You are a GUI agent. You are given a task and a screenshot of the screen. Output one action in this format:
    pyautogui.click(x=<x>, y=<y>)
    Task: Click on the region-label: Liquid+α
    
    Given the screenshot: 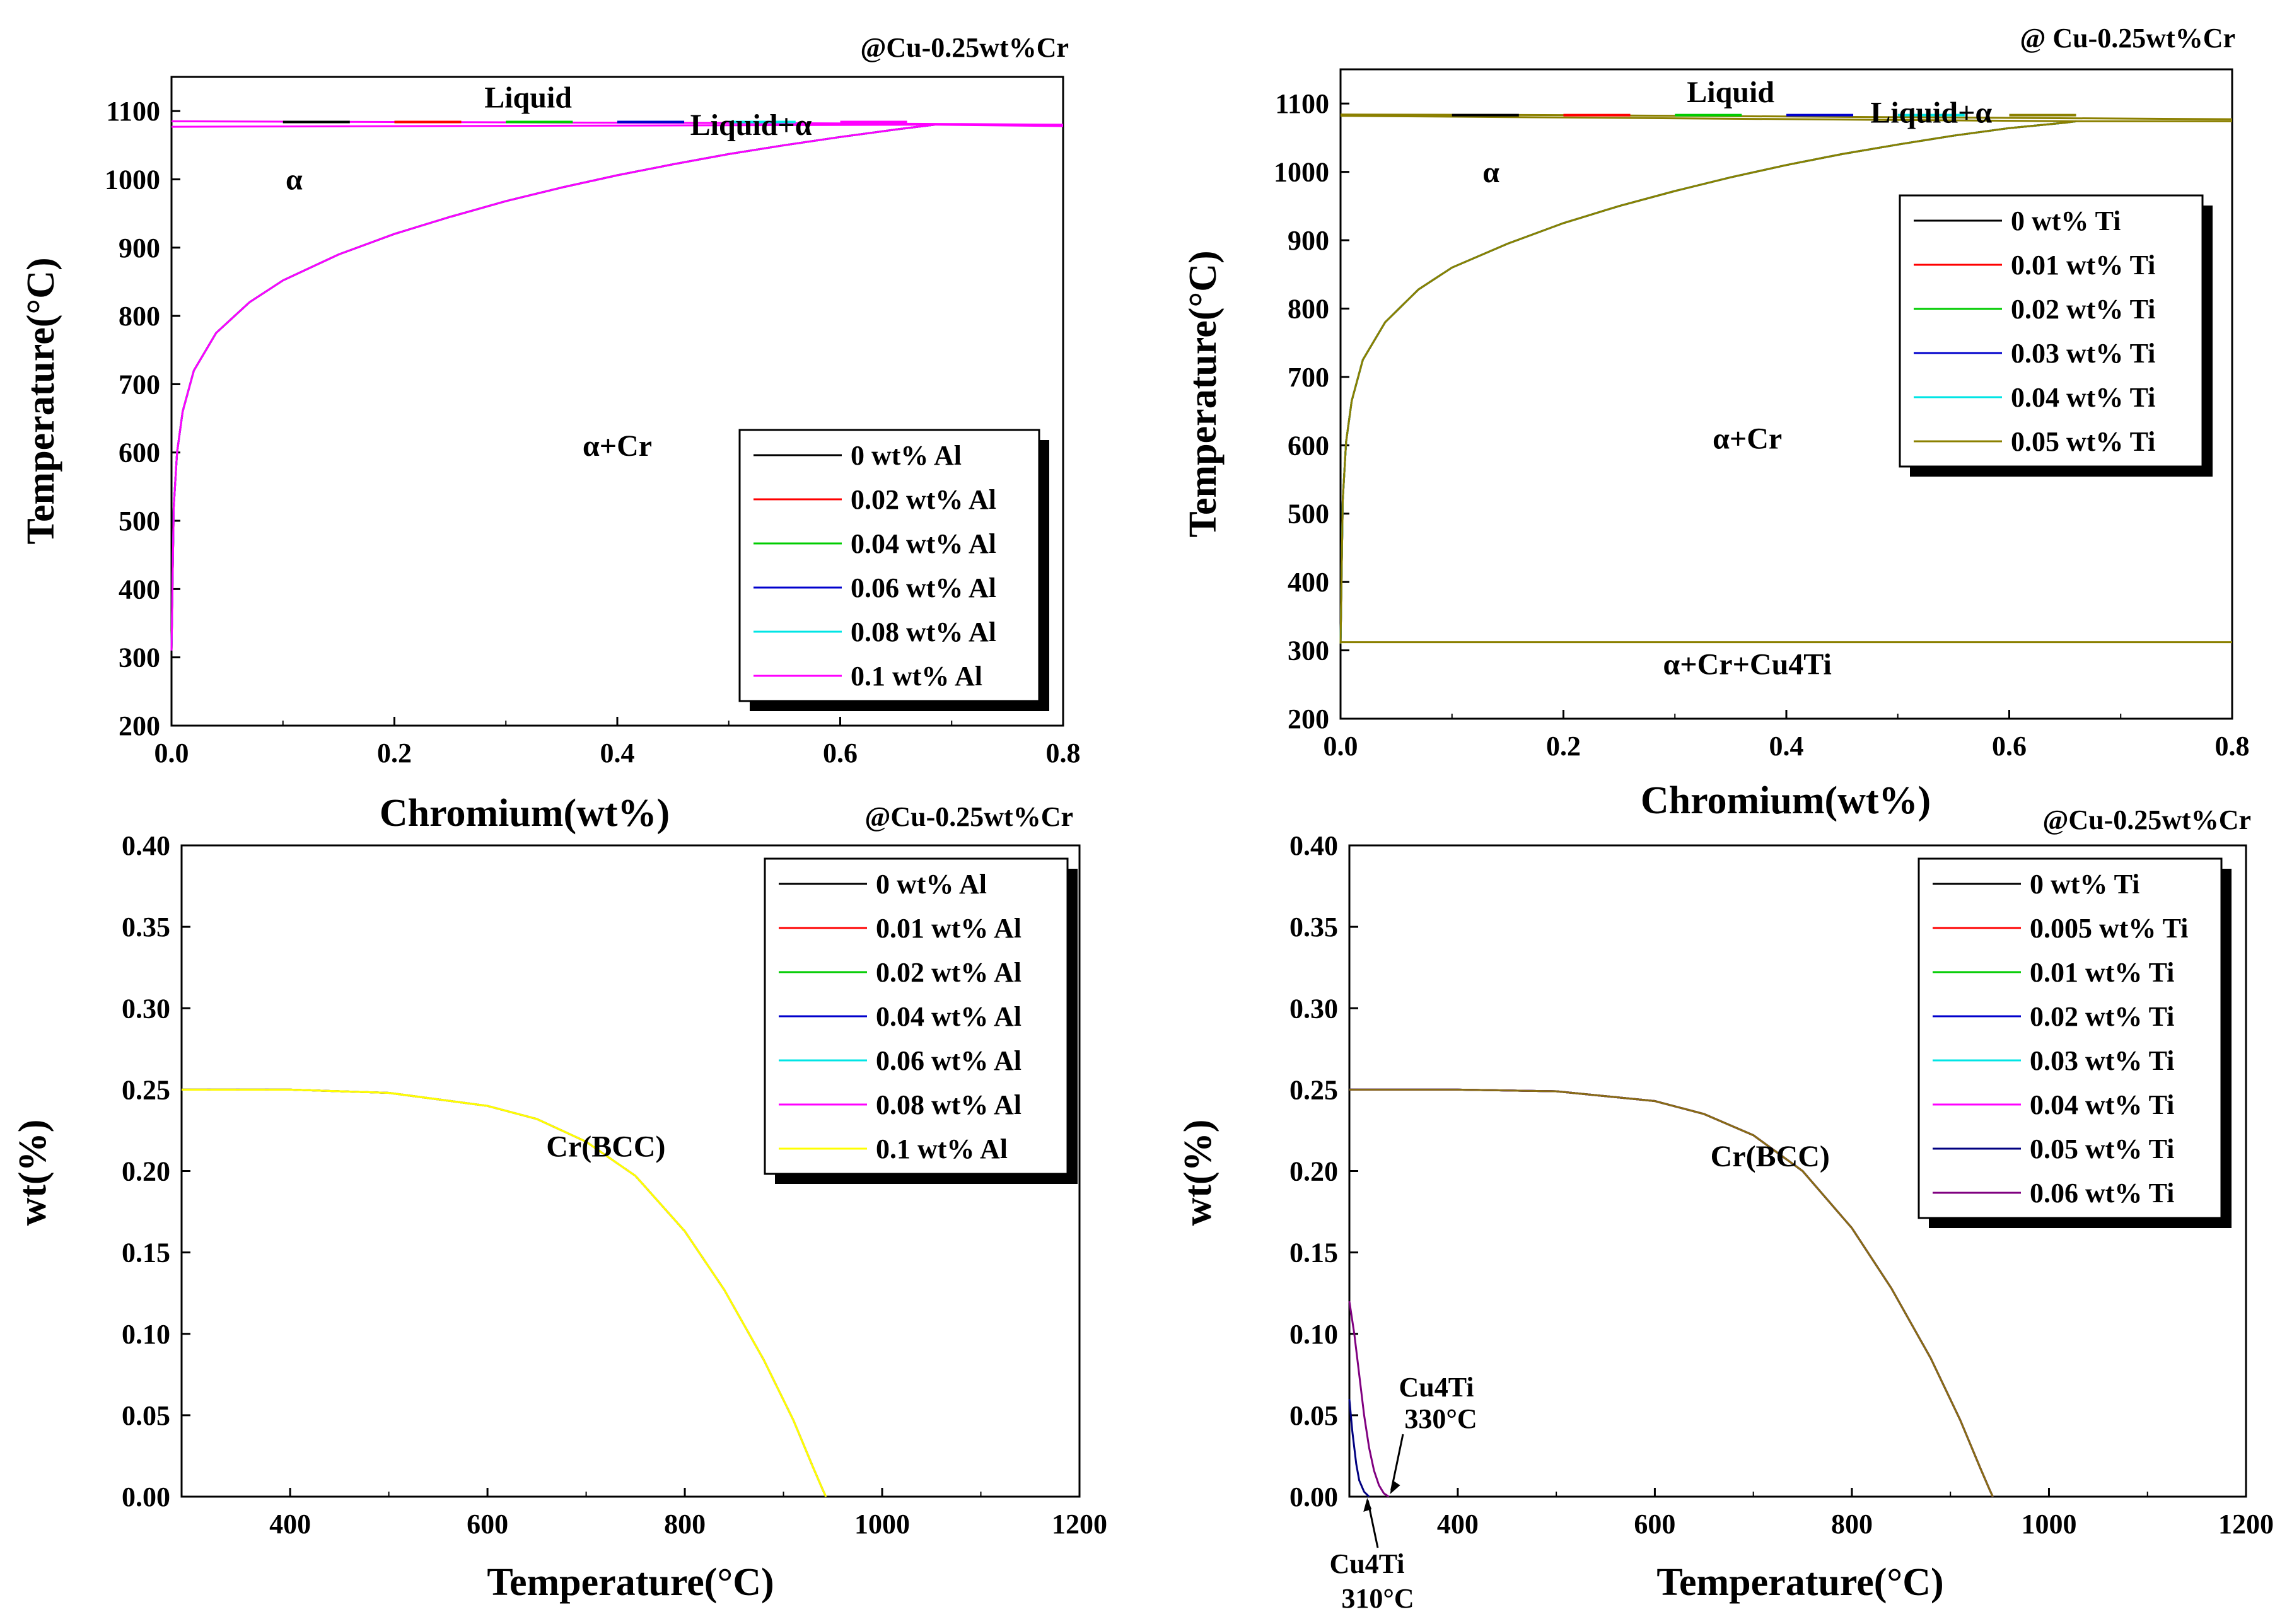 What is the action you would take?
    pyautogui.click(x=751, y=125)
    